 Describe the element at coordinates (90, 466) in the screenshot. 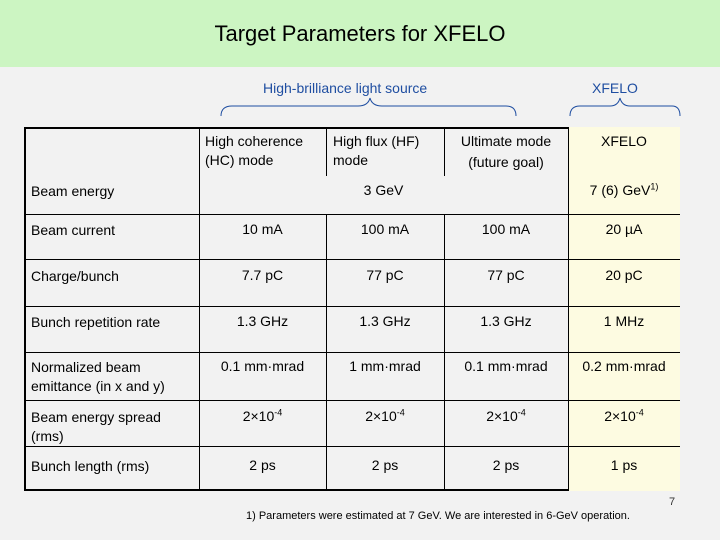

I see `row-label-bunch-length: Bunch length (rms)` at that location.